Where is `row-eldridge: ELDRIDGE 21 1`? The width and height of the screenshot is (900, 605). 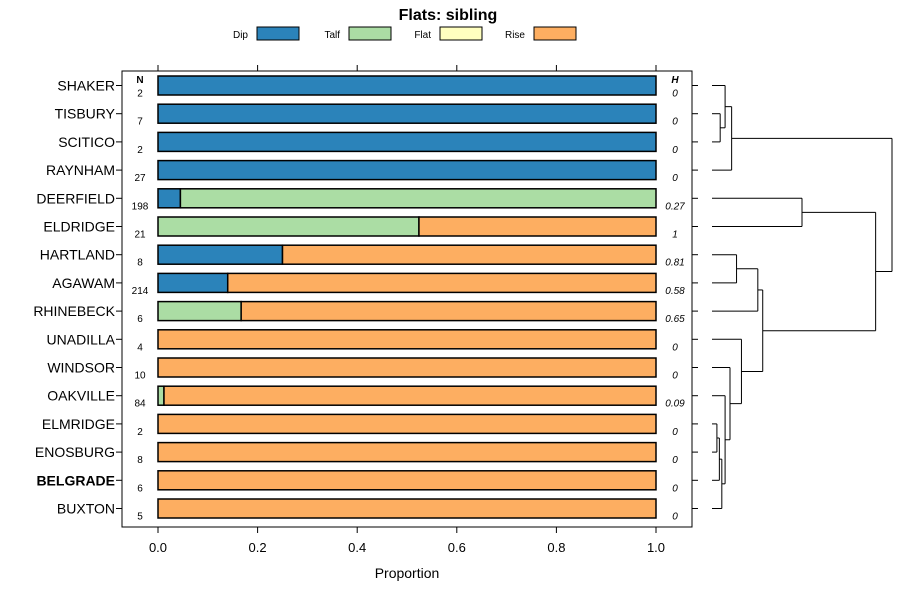 row-eldridge: ELDRIDGE 21 1 is located at coordinates (370, 228).